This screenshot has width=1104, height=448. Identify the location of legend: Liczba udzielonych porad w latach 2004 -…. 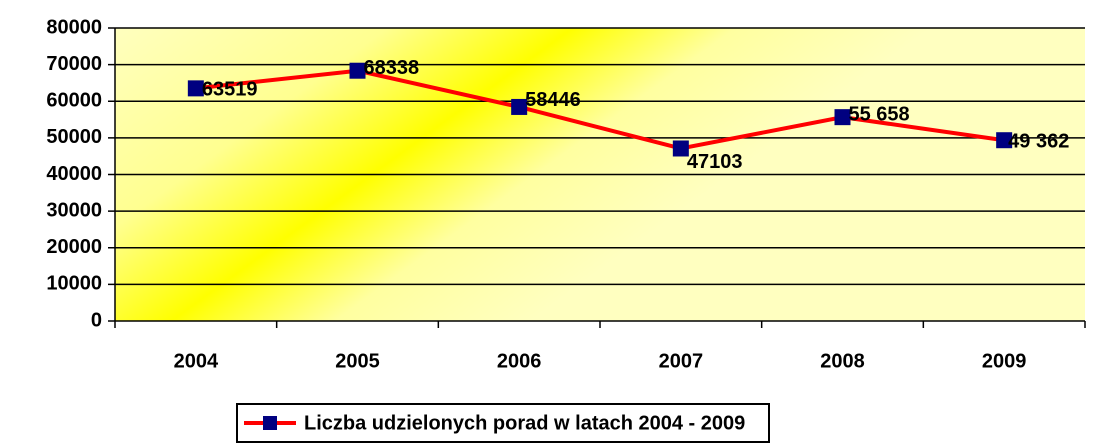
(503, 423).